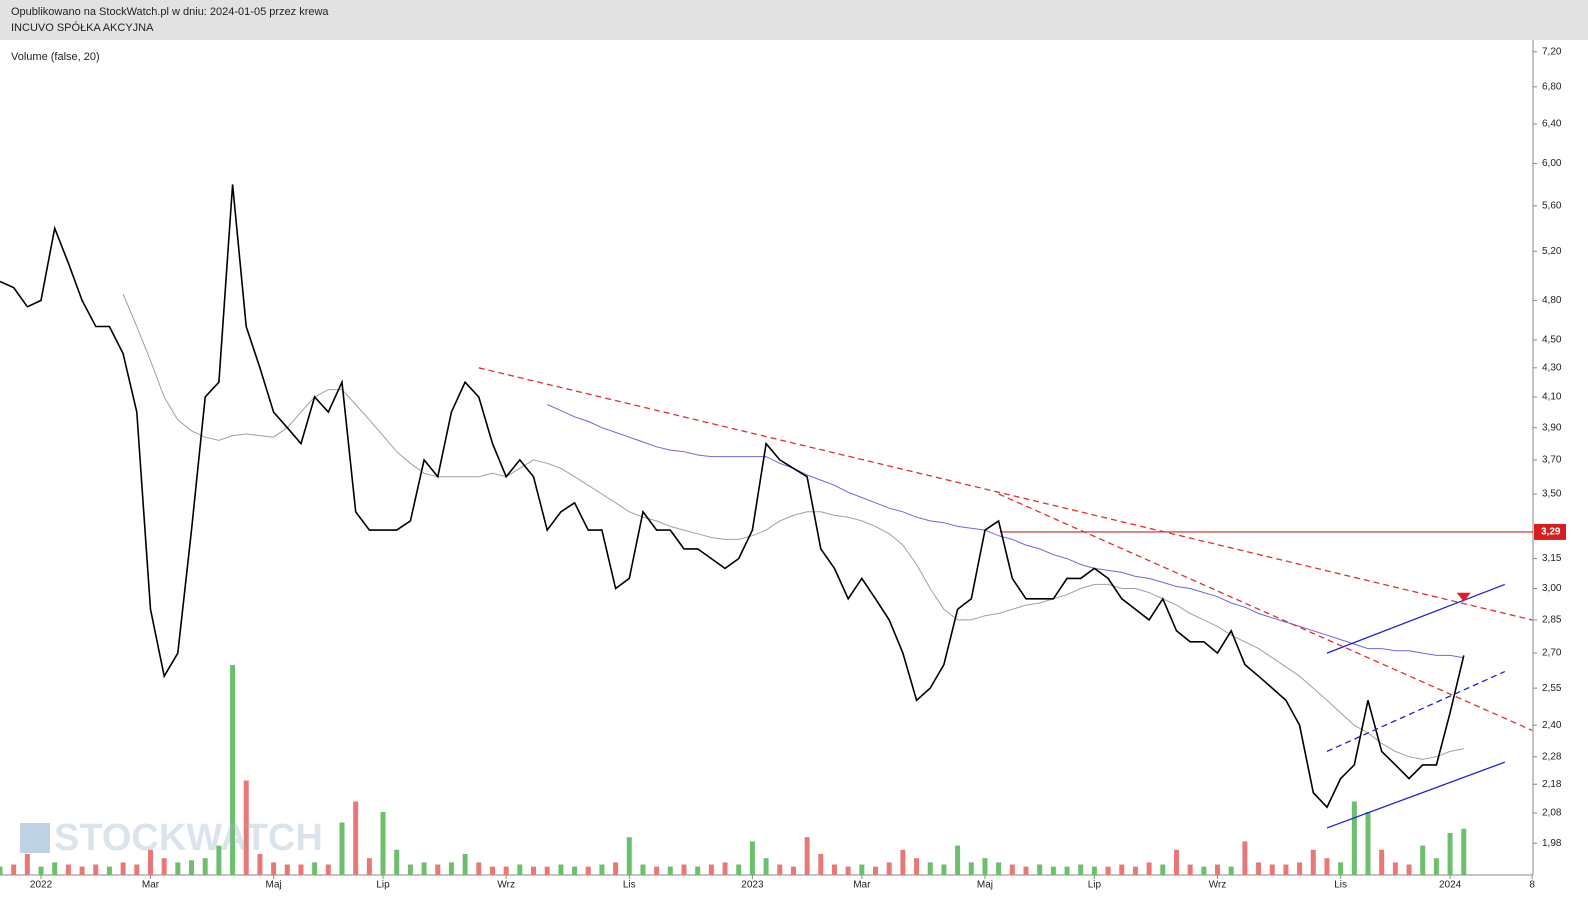 Image resolution: width=1588 pixels, height=908 pixels. I want to click on level-label: 3,29, so click(1551, 532).